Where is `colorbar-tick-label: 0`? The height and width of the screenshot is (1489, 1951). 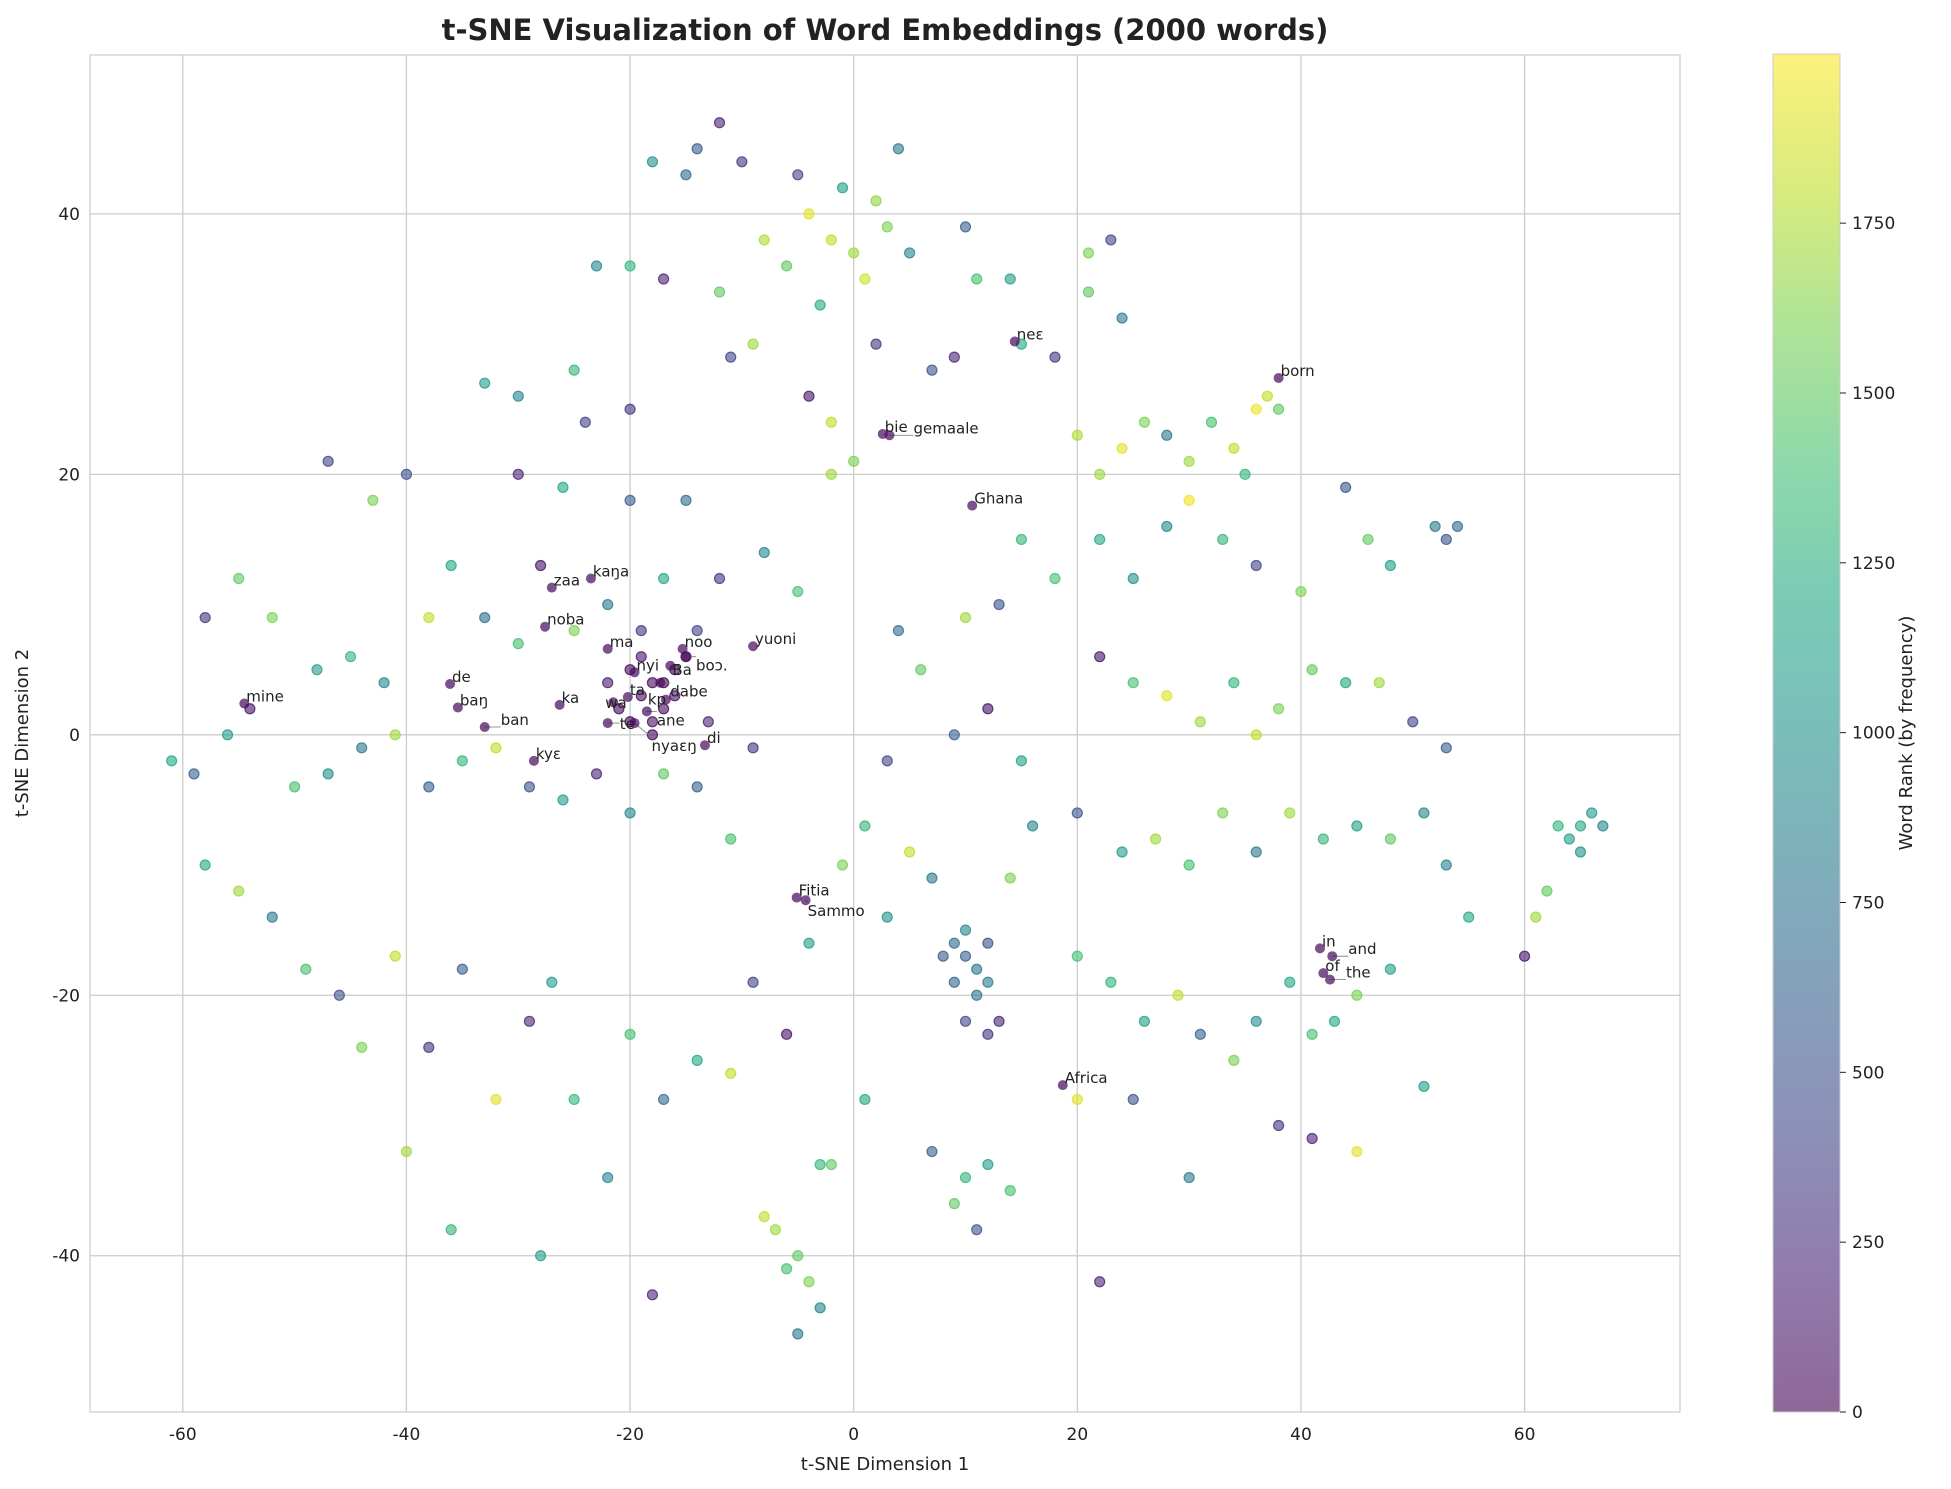 colorbar-tick-label: 0 is located at coordinates (1857, 1413).